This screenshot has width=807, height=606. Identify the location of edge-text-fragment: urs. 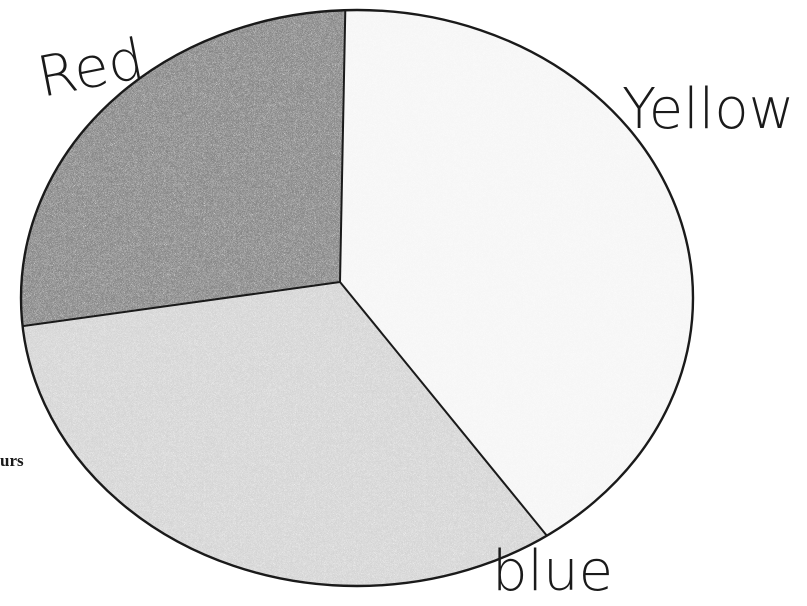
(12, 460).